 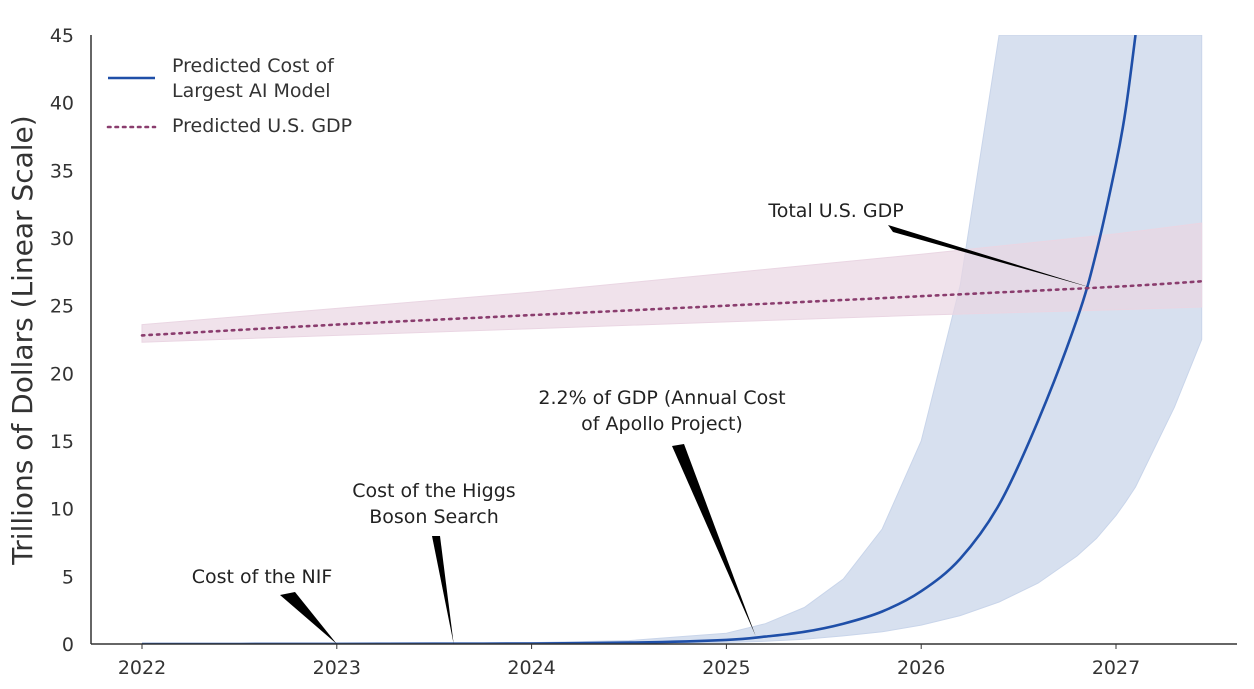 I want to click on annotation-text: Cost of the Higgs, so click(x=433, y=491).